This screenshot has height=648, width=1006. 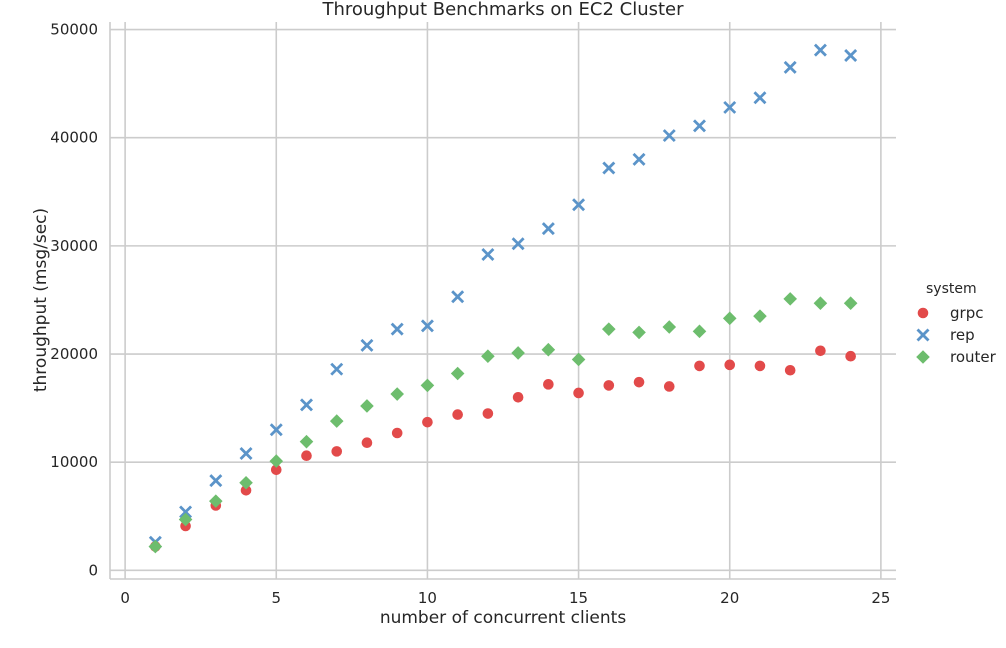 I want to click on x-tick-label: 25, so click(x=880, y=598).